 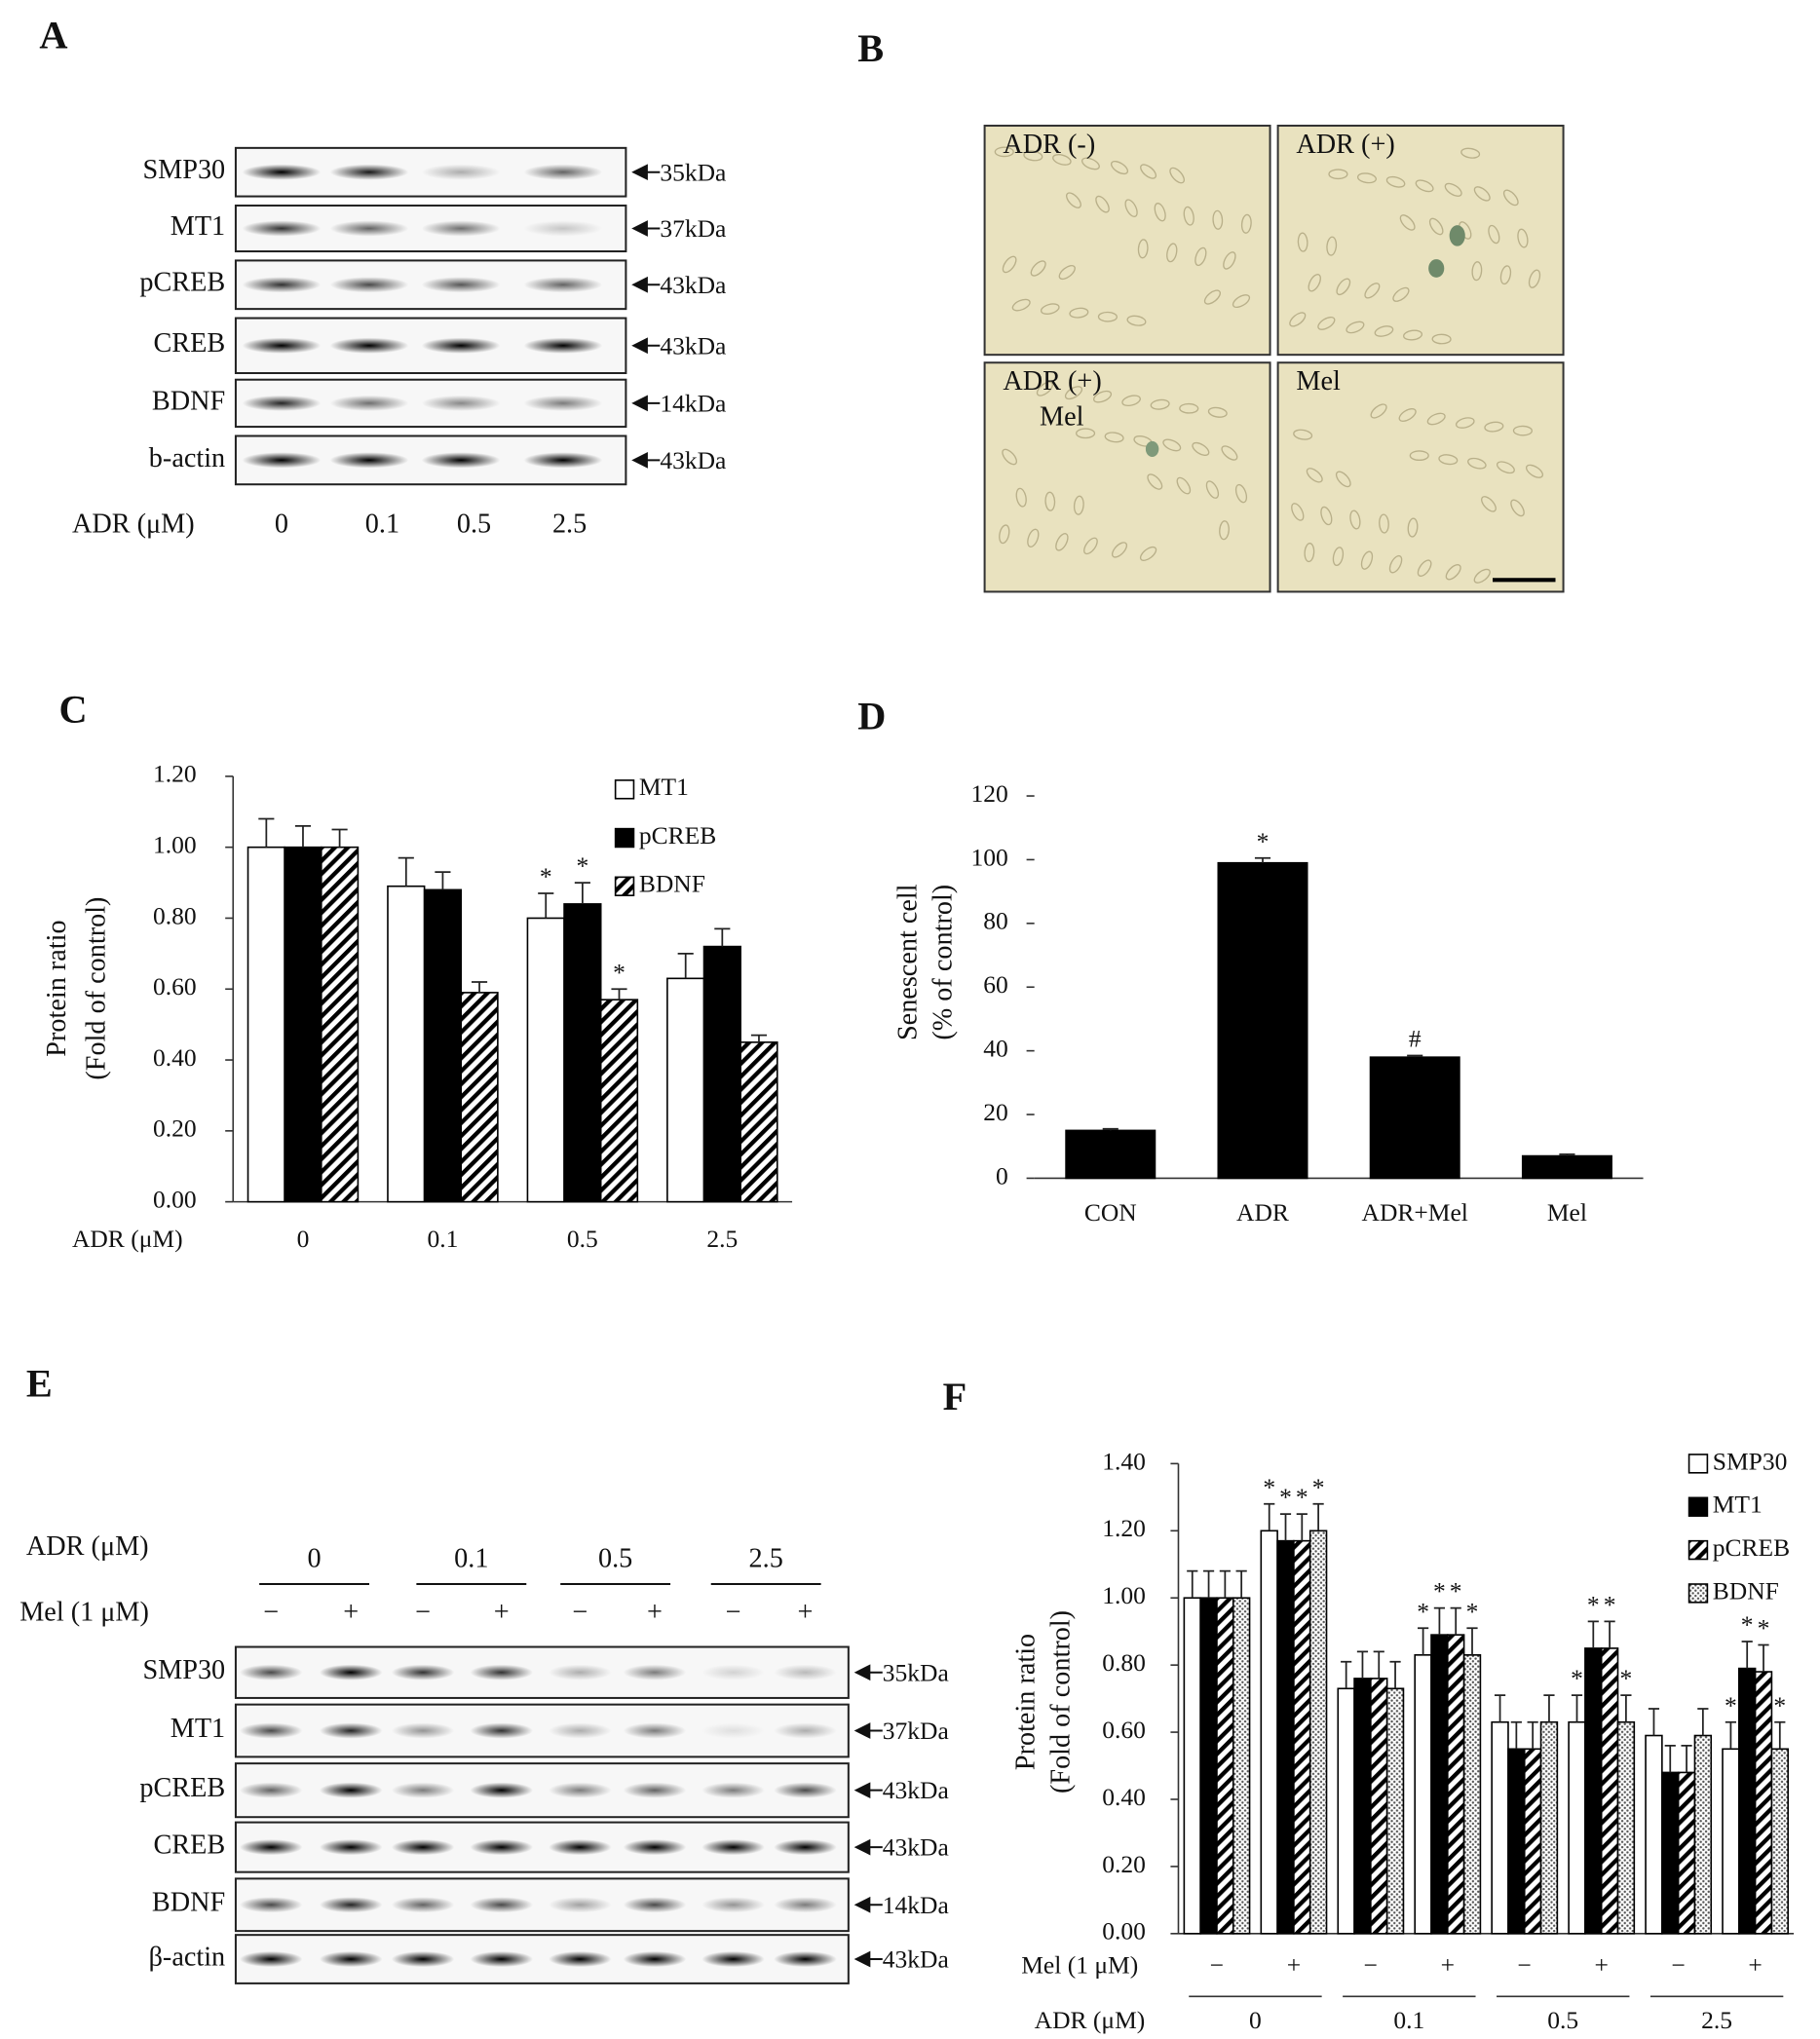 I want to click on panel-letter: B, so click(x=870, y=48).